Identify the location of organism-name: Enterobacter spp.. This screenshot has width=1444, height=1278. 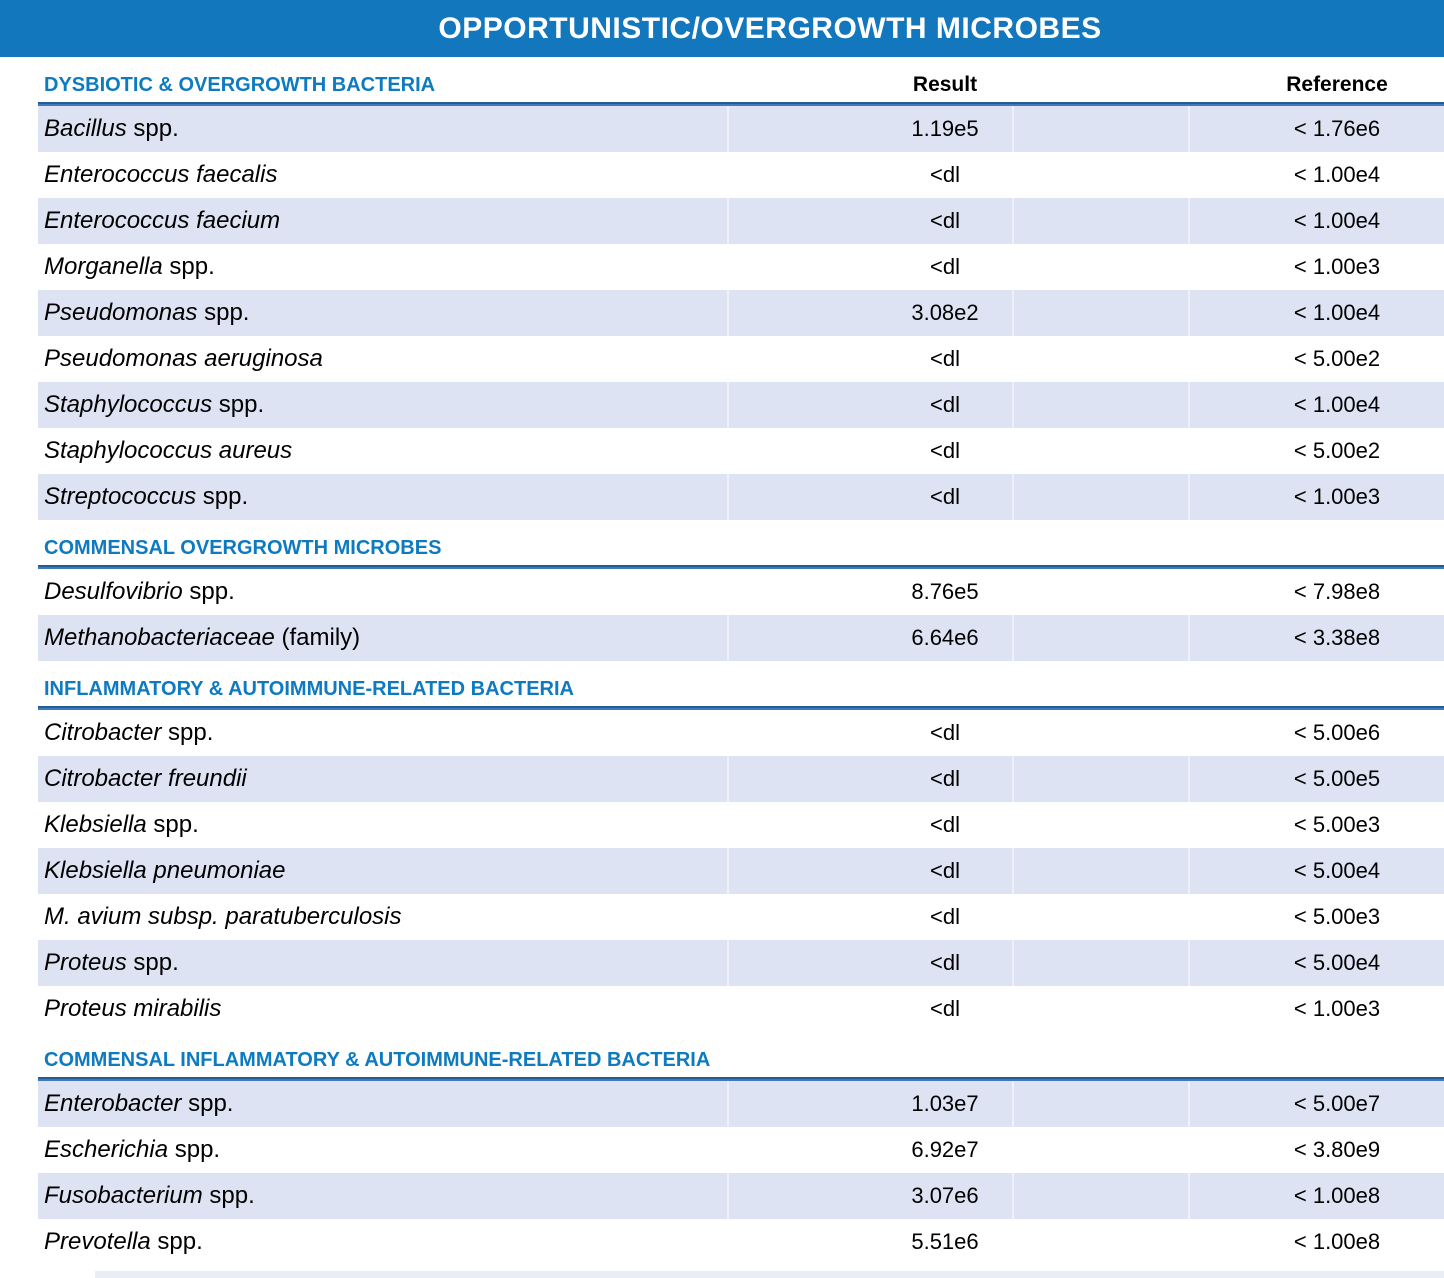
(139, 1103).